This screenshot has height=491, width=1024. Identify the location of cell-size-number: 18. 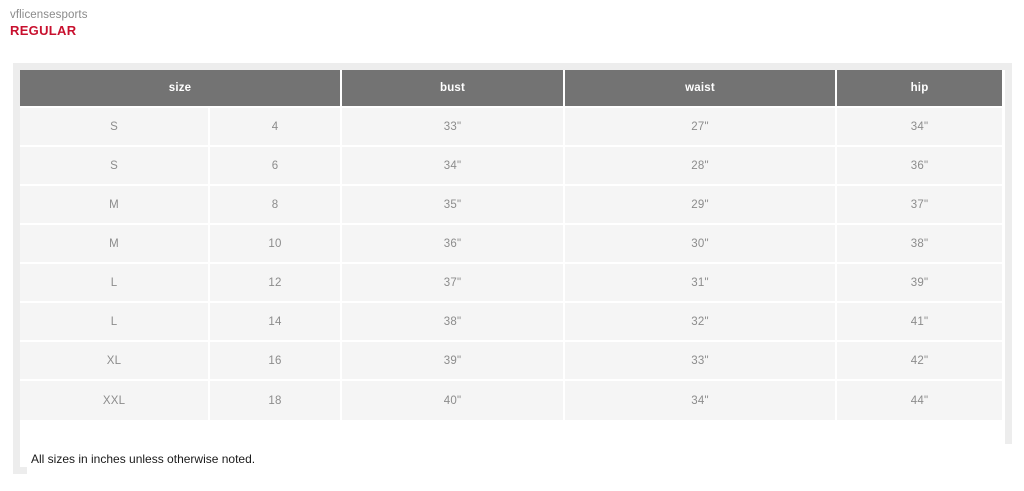
(276, 400).